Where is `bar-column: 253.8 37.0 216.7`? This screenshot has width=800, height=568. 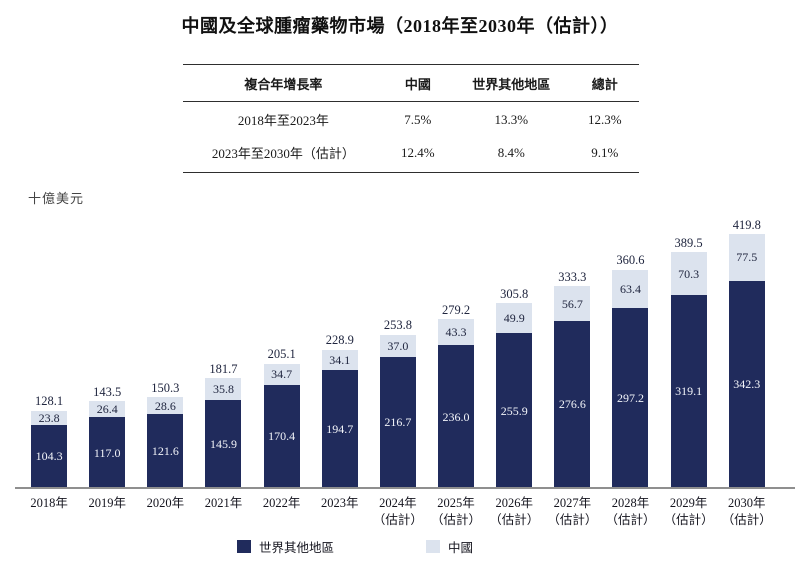
bar-column: 253.8 37.0 216.7 is located at coordinates (398, 347).